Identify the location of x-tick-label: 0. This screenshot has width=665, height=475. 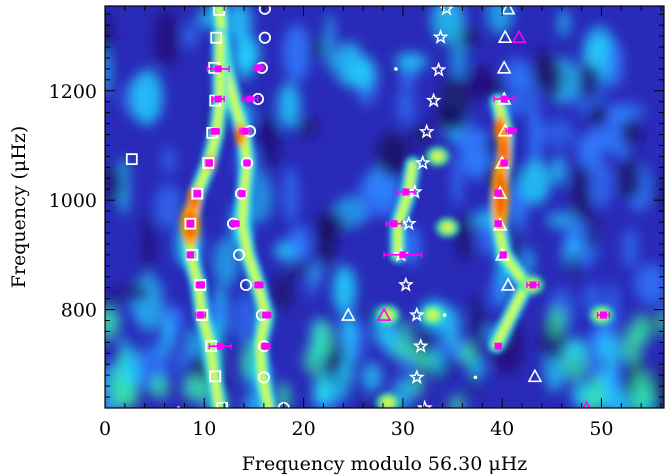
(105, 429).